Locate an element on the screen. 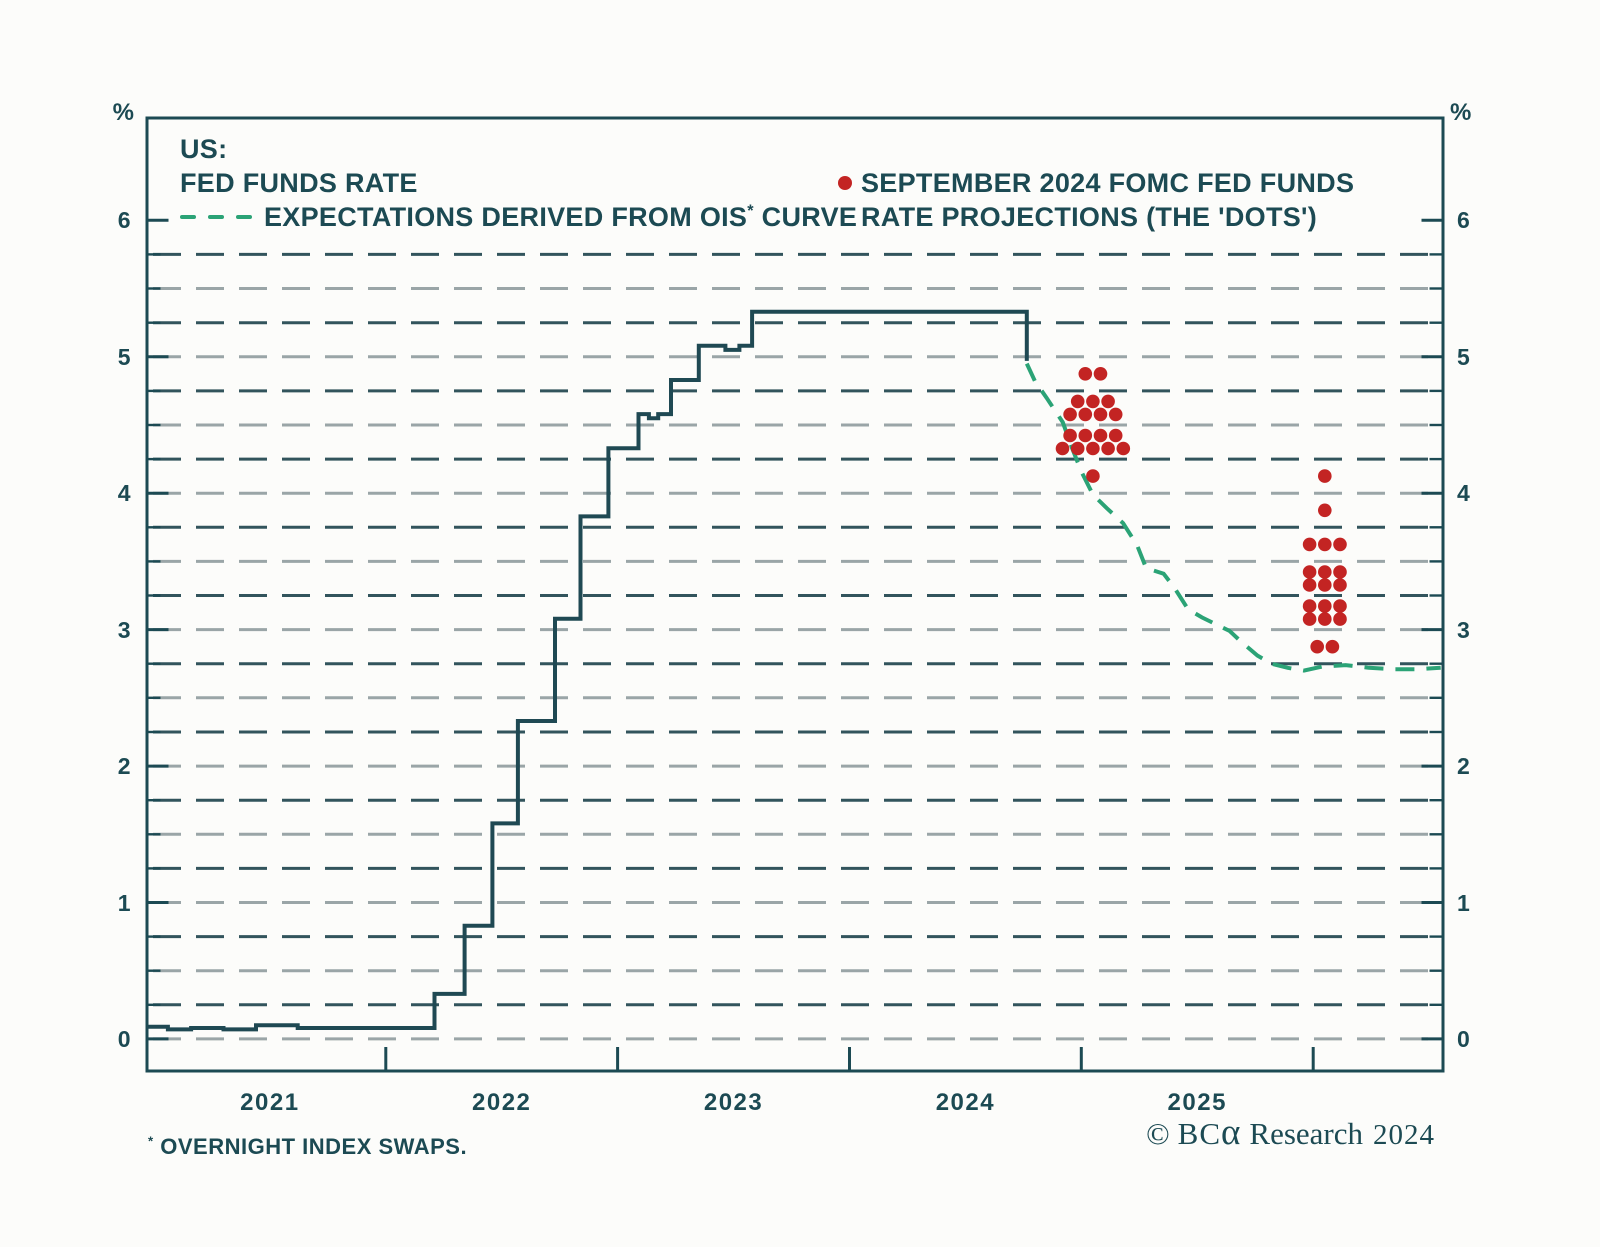 The image size is (1600, 1247). y-axis-unit-left: % is located at coordinates (123, 112).